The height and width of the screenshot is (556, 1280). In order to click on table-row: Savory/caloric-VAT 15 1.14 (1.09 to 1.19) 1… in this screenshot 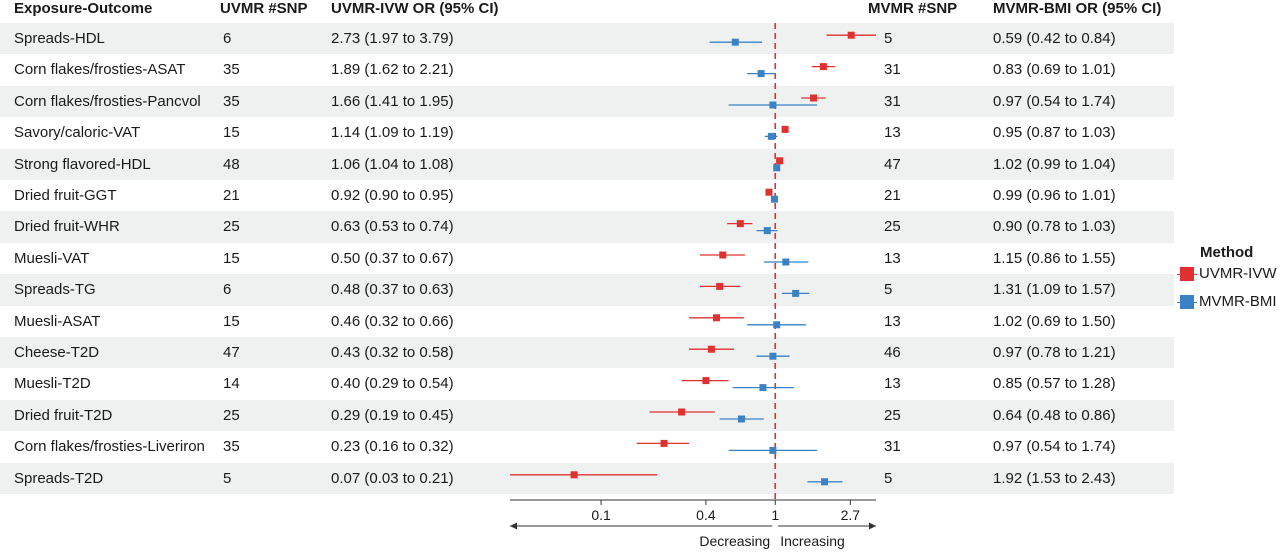, I will do `click(587, 132)`.